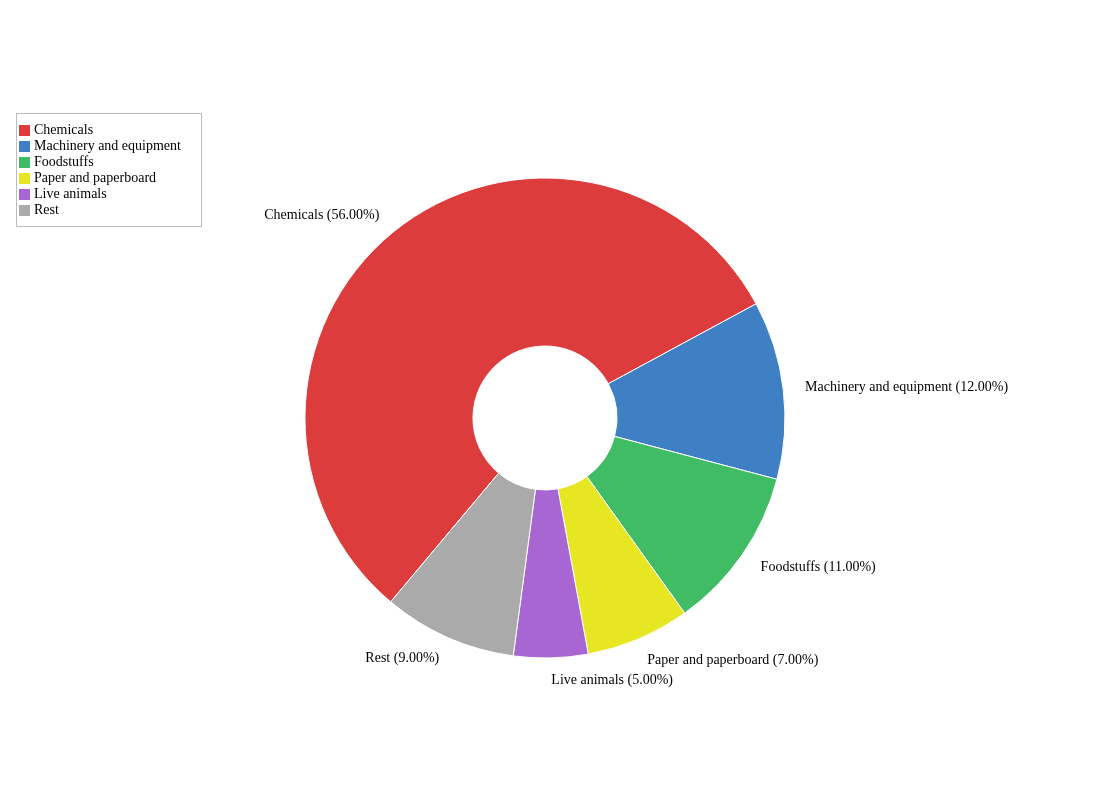 This screenshot has height=805, width=1095. I want to click on category-label: Foodstuffs (11.00%), so click(818, 567).